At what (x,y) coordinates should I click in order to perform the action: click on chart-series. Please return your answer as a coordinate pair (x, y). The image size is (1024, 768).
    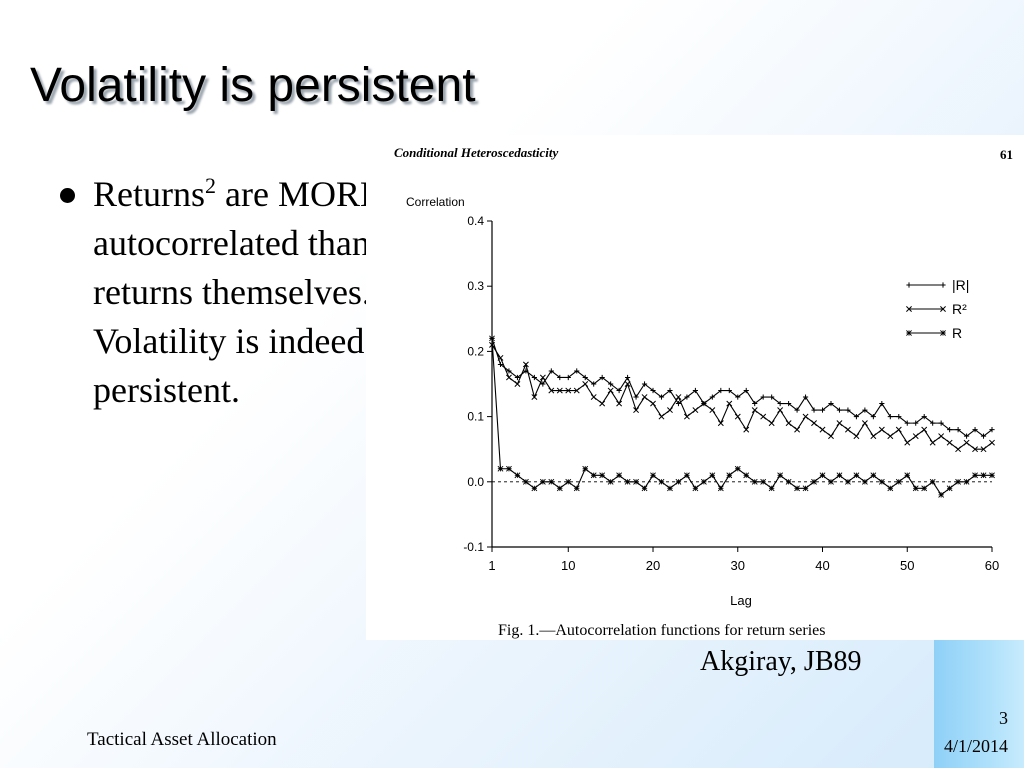
    Looking at the image, I should click on (742, 416).